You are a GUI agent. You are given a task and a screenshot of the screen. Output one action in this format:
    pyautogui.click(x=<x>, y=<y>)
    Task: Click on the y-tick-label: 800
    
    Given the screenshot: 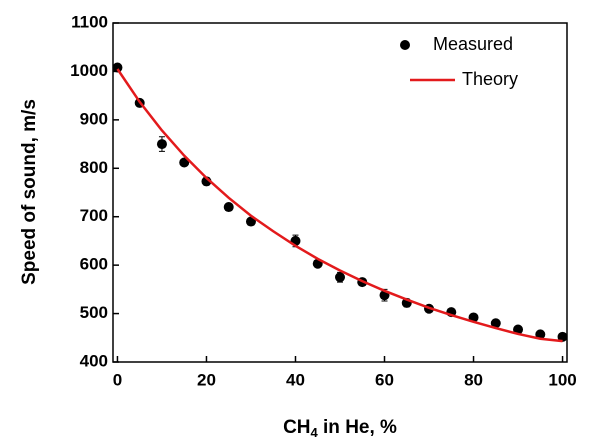 What is the action you would take?
    pyautogui.click(x=94, y=167)
    